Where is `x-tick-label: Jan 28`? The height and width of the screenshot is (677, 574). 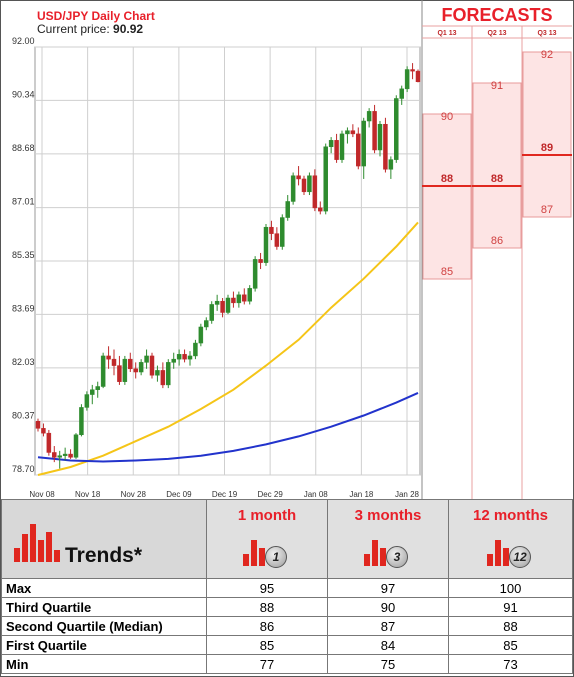
x-tick-label: Jan 28 is located at coordinates (407, 494).